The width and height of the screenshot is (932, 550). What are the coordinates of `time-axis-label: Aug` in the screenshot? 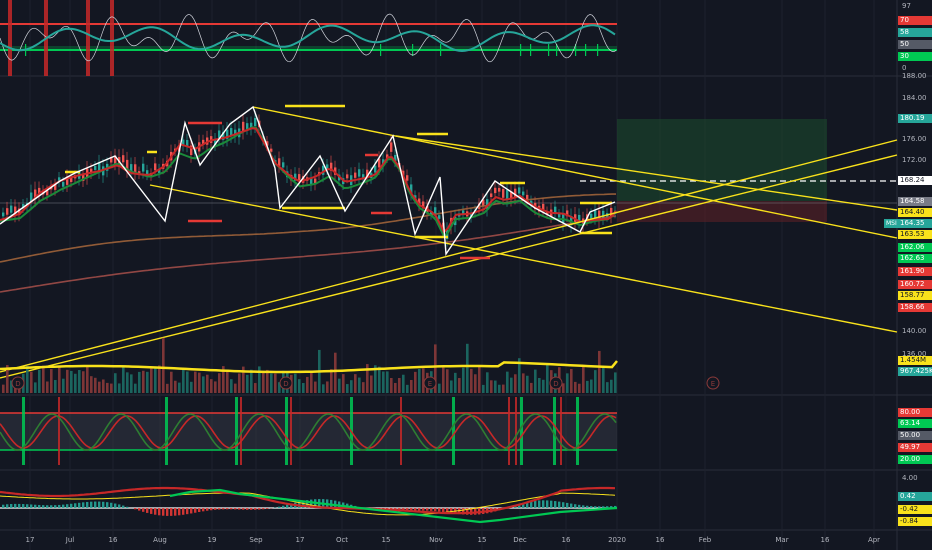 It's located at (160, 540).